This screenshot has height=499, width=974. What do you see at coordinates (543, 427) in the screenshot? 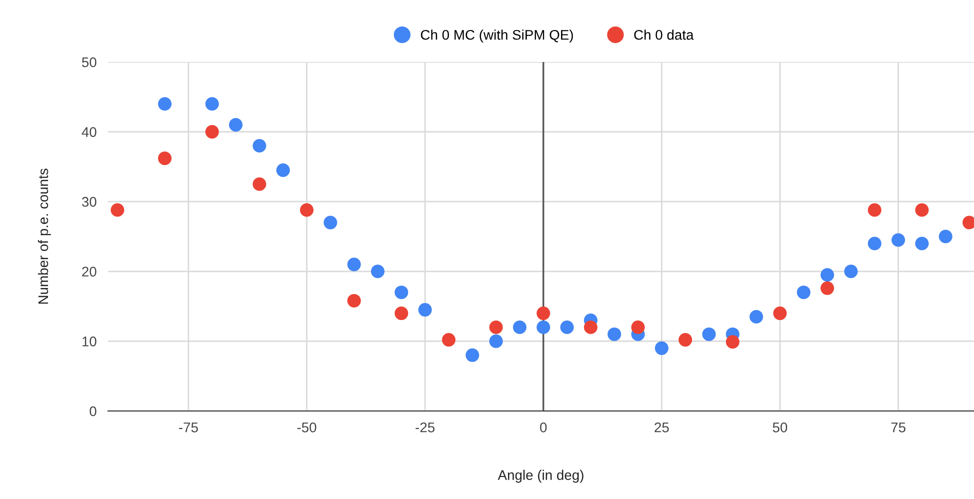
I see `x-tick-label: 0` at bounding box center [543, 427].